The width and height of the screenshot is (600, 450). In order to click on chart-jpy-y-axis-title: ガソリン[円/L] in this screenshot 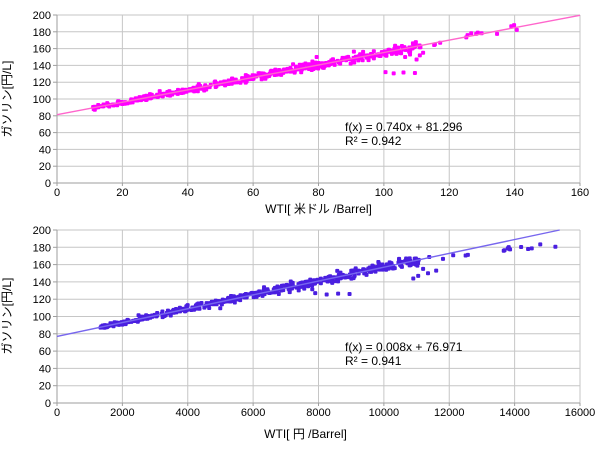, I will do `click(7, 316)`.